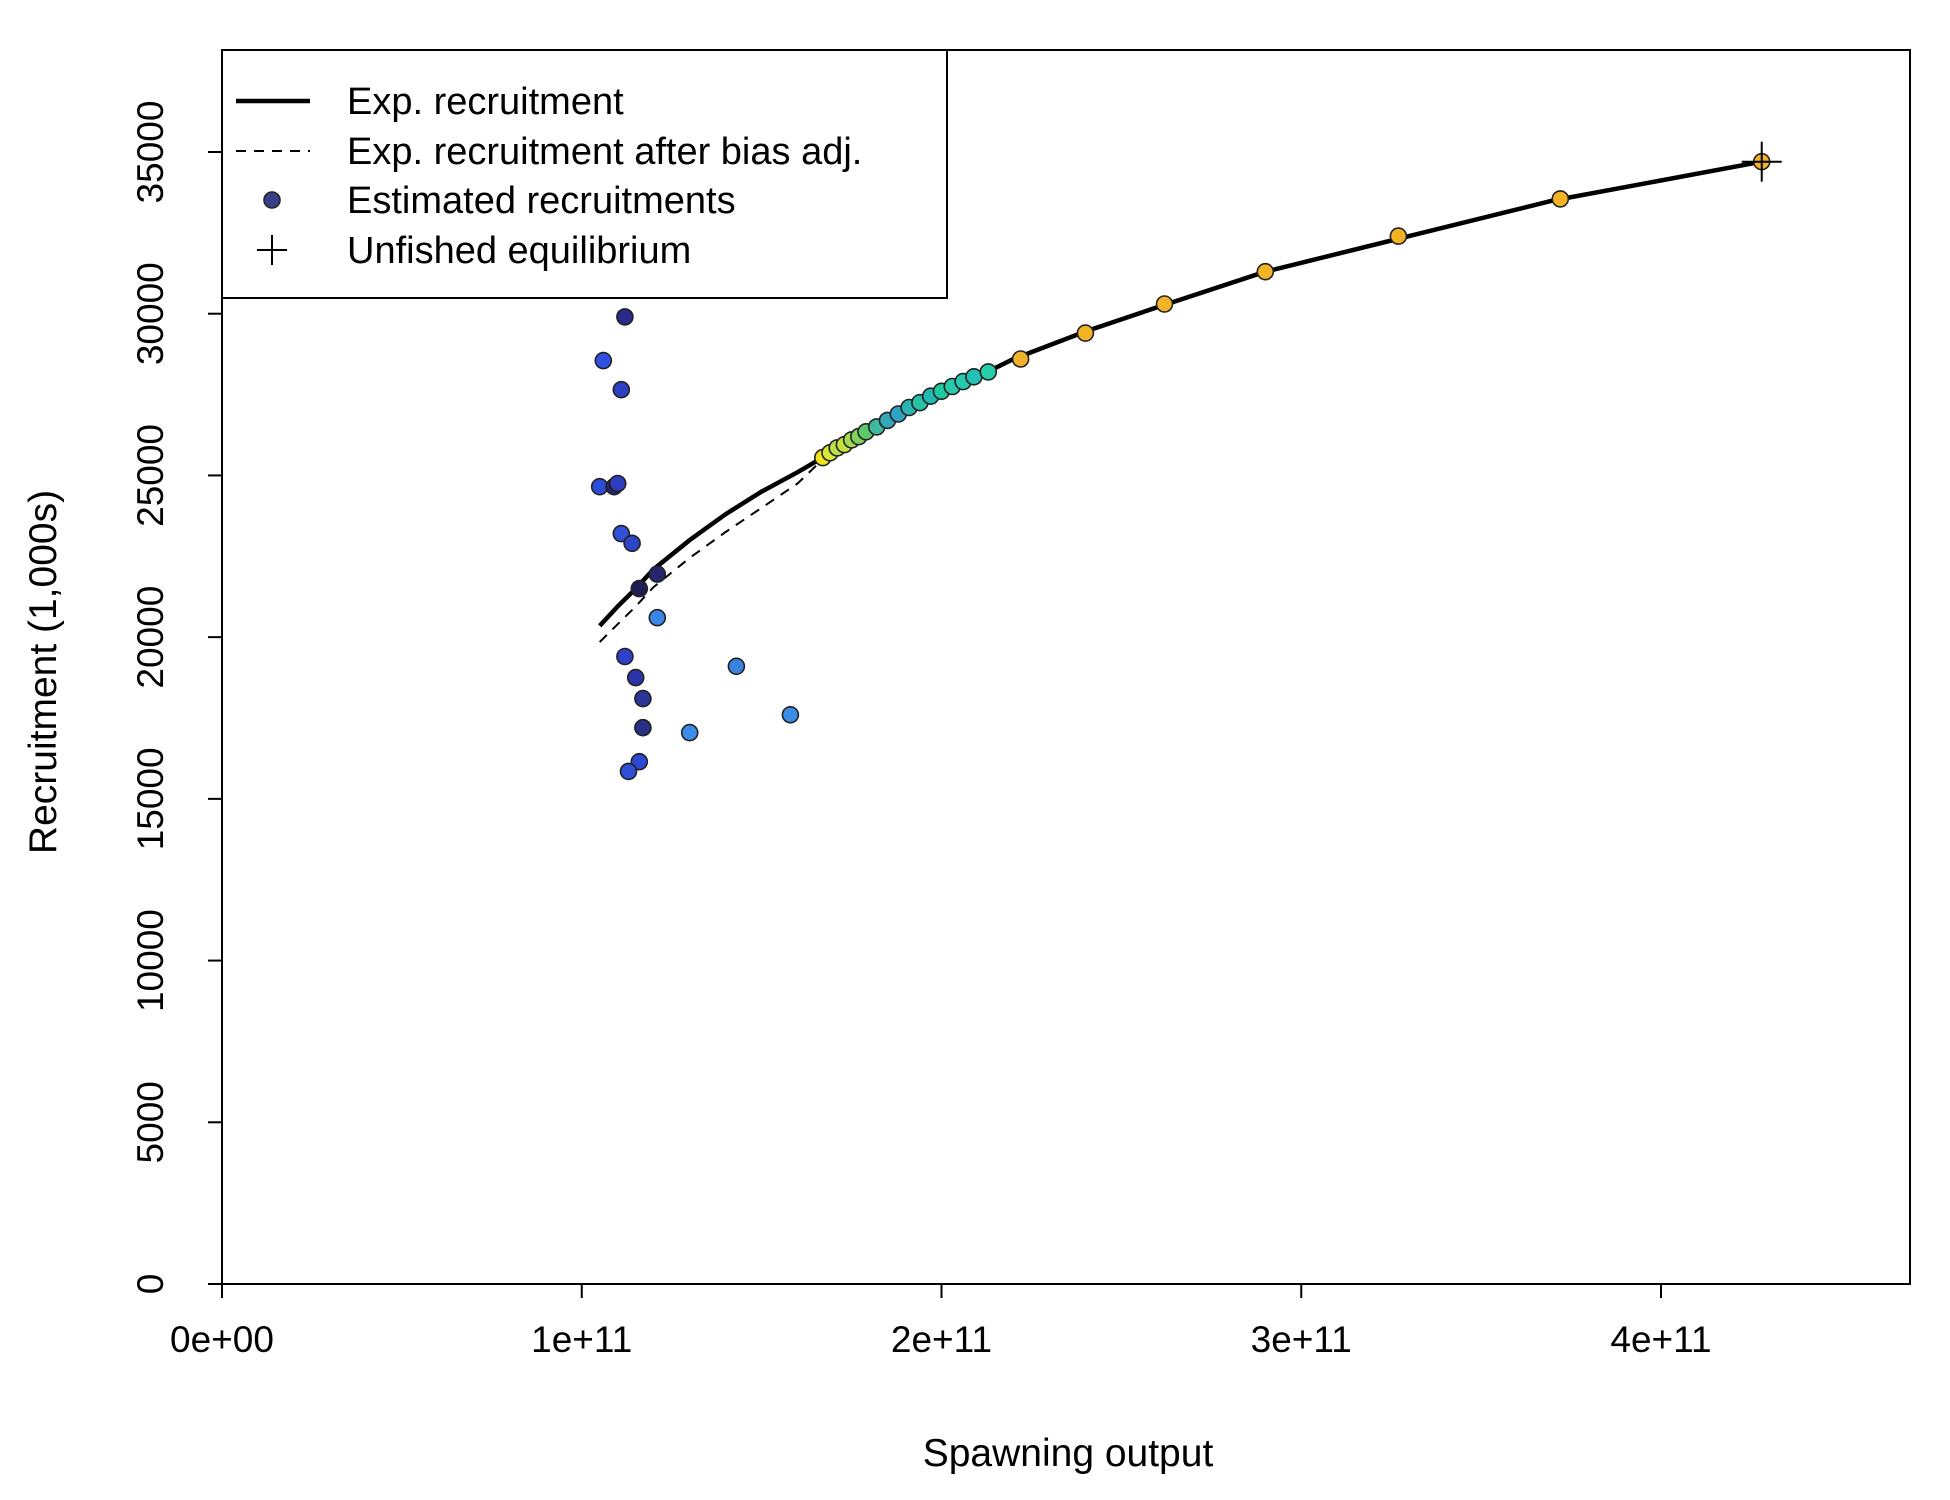 The height and width of the screenshot is (1500, 1950). I want to click on y-axis-label: Recruitment (1,000s), so click(43, 672).